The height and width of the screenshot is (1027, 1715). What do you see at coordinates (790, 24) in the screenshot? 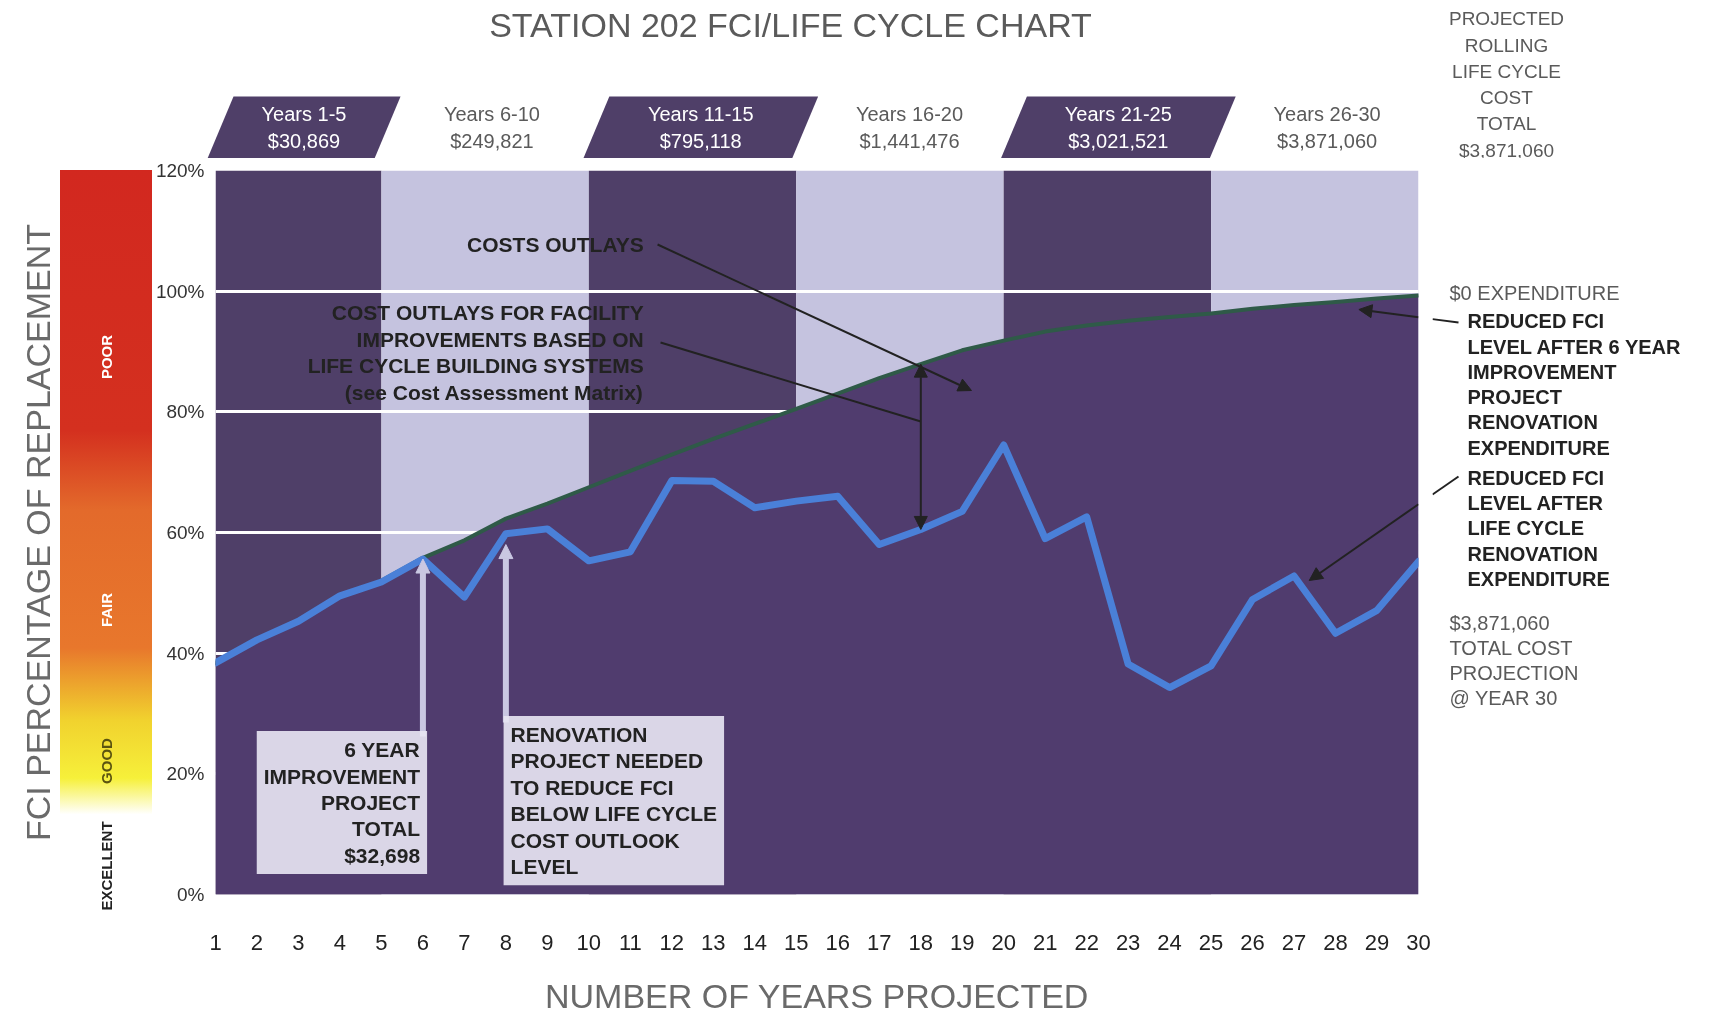
I see `chart-title: STATION 202 FCI/LIFE CYCLE CHART` at bounding box center [790, 24].